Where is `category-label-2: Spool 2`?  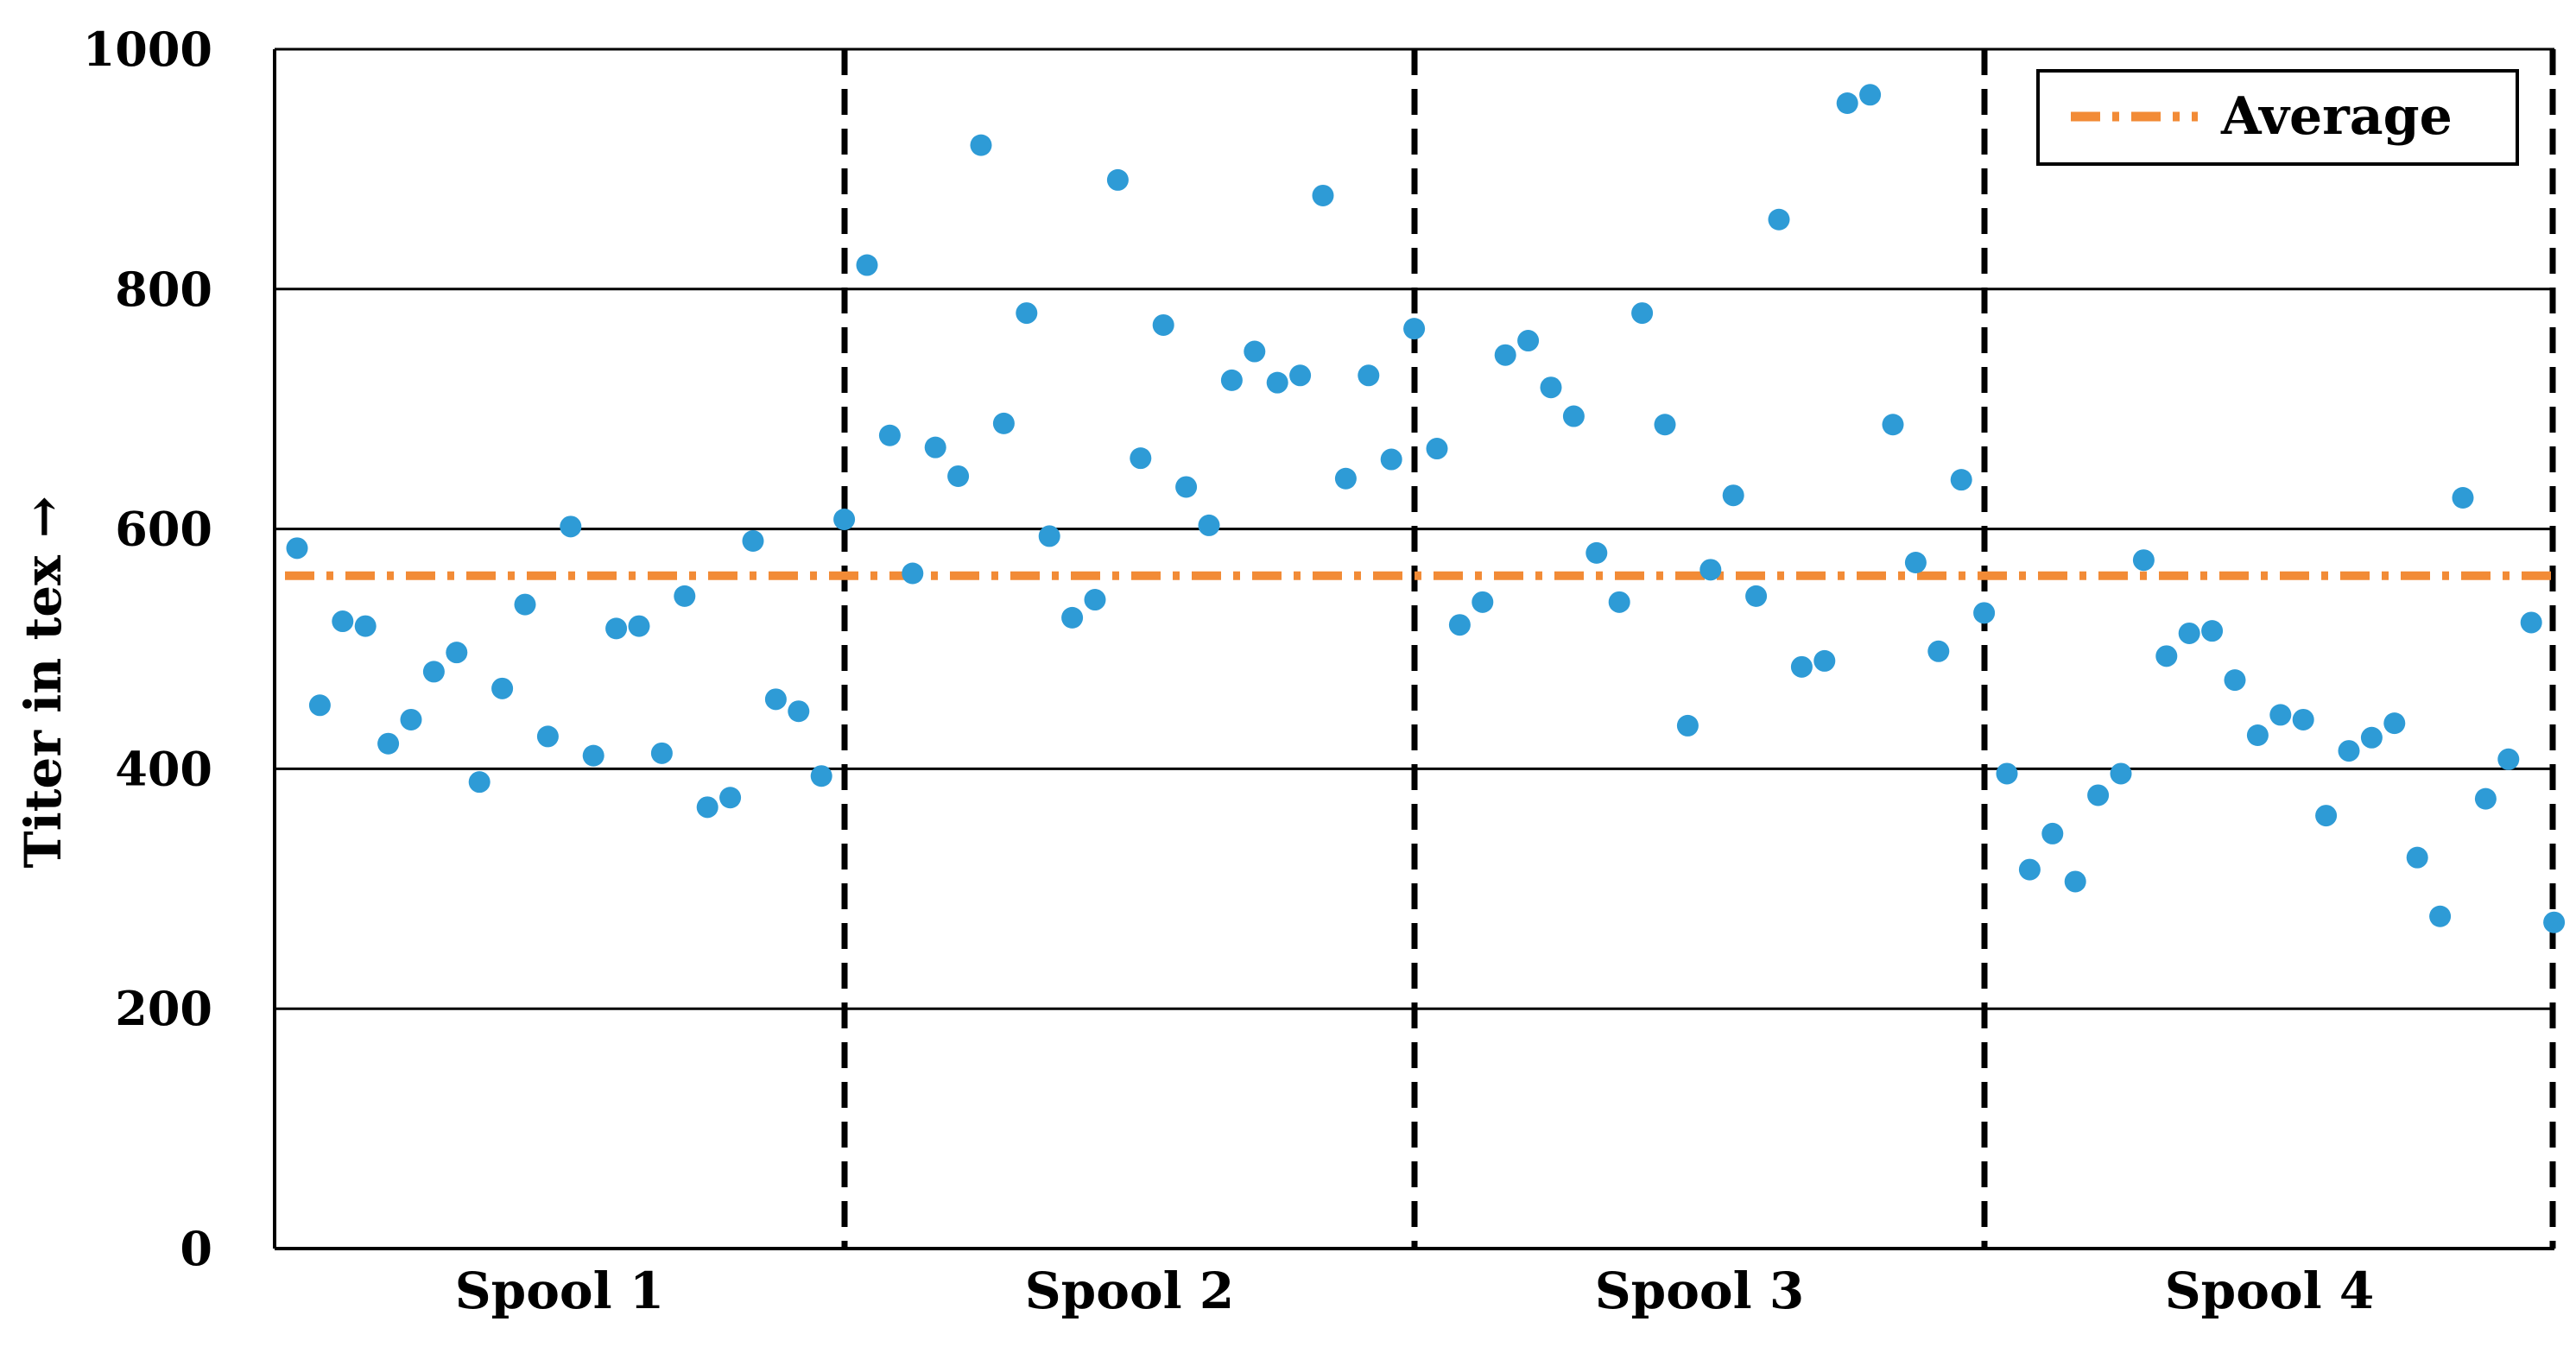
category-label-2: Spool 2 is located at coordinates (1129, 1291).